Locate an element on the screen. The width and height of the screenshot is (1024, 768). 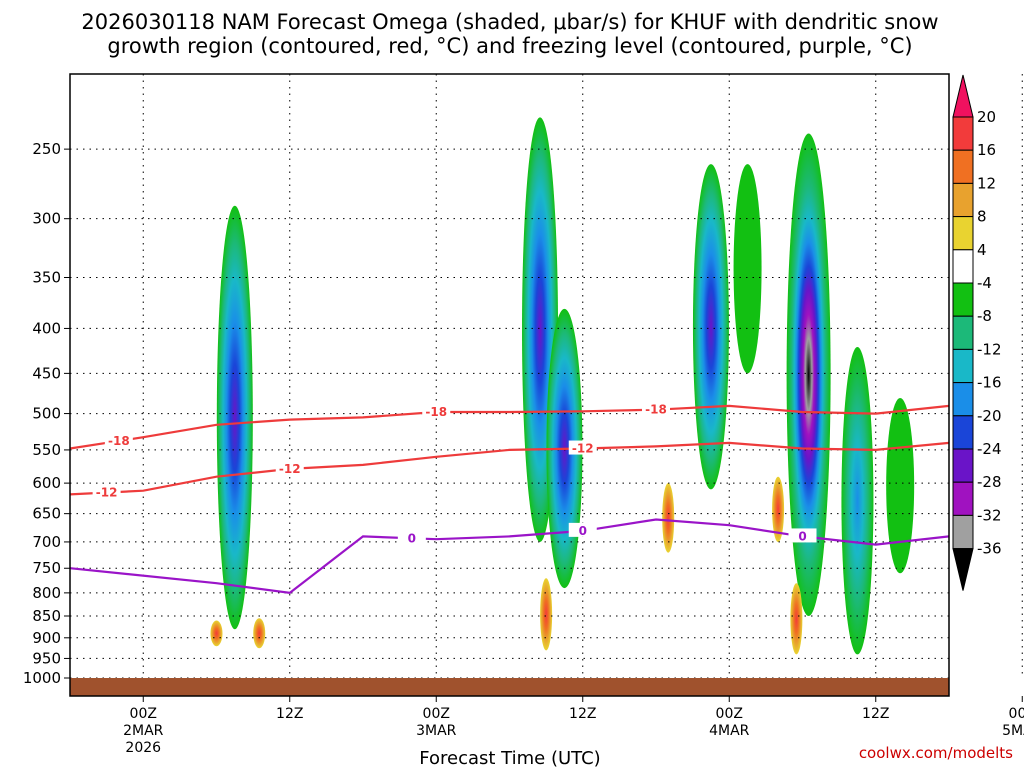
colorbar-label-0: 20 is located at coordinates (986, 117).